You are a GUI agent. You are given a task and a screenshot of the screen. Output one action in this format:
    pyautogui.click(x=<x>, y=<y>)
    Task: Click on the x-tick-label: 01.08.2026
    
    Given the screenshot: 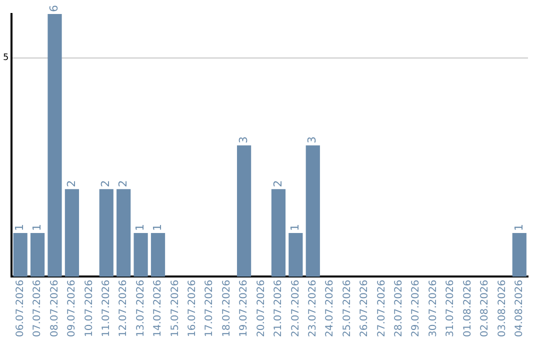 What is the action you would take?
    pyautogui.click(x=468, y=309)
    